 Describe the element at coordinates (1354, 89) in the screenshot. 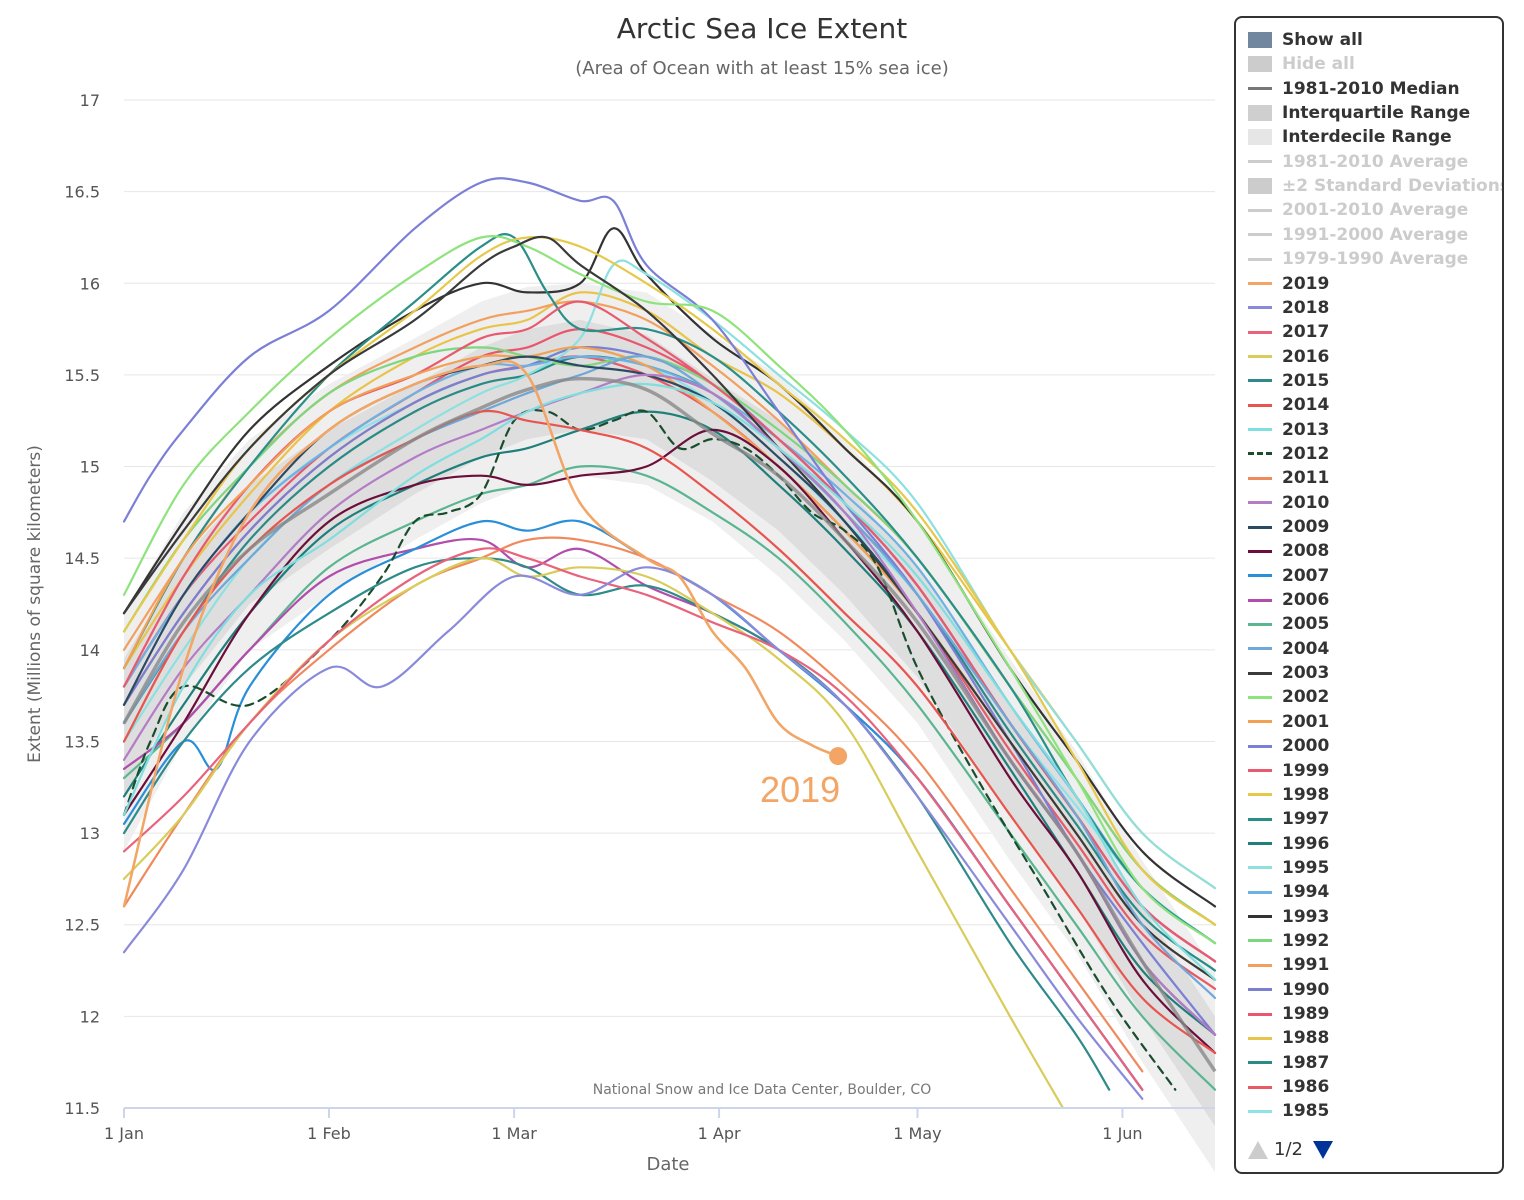

I see `legend-item-1981-2010-median: 1981-2010 Median` at that location.